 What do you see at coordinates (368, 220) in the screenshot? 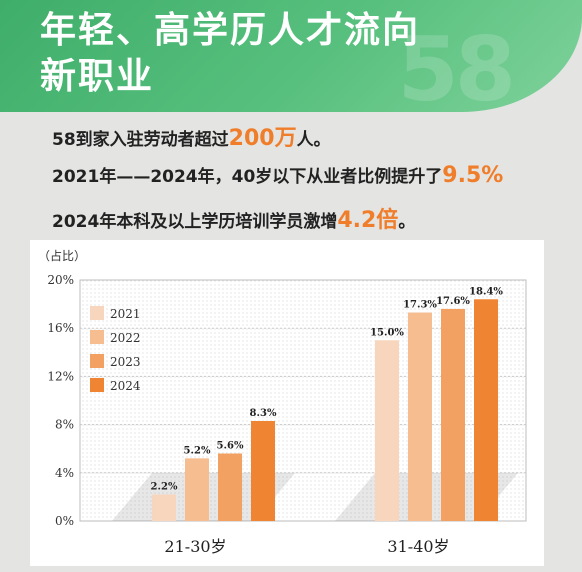
I see `fact-highlight: 4.2倍` at bounding box center [368, 220].